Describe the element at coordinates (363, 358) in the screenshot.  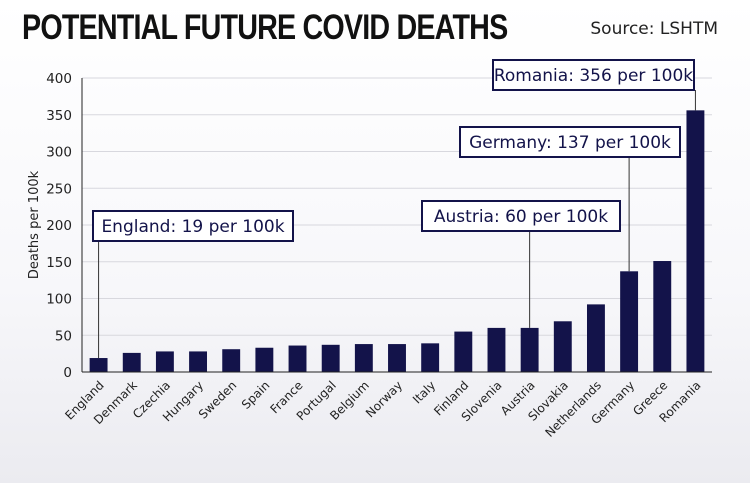
I see `bar-belgium` at that location.